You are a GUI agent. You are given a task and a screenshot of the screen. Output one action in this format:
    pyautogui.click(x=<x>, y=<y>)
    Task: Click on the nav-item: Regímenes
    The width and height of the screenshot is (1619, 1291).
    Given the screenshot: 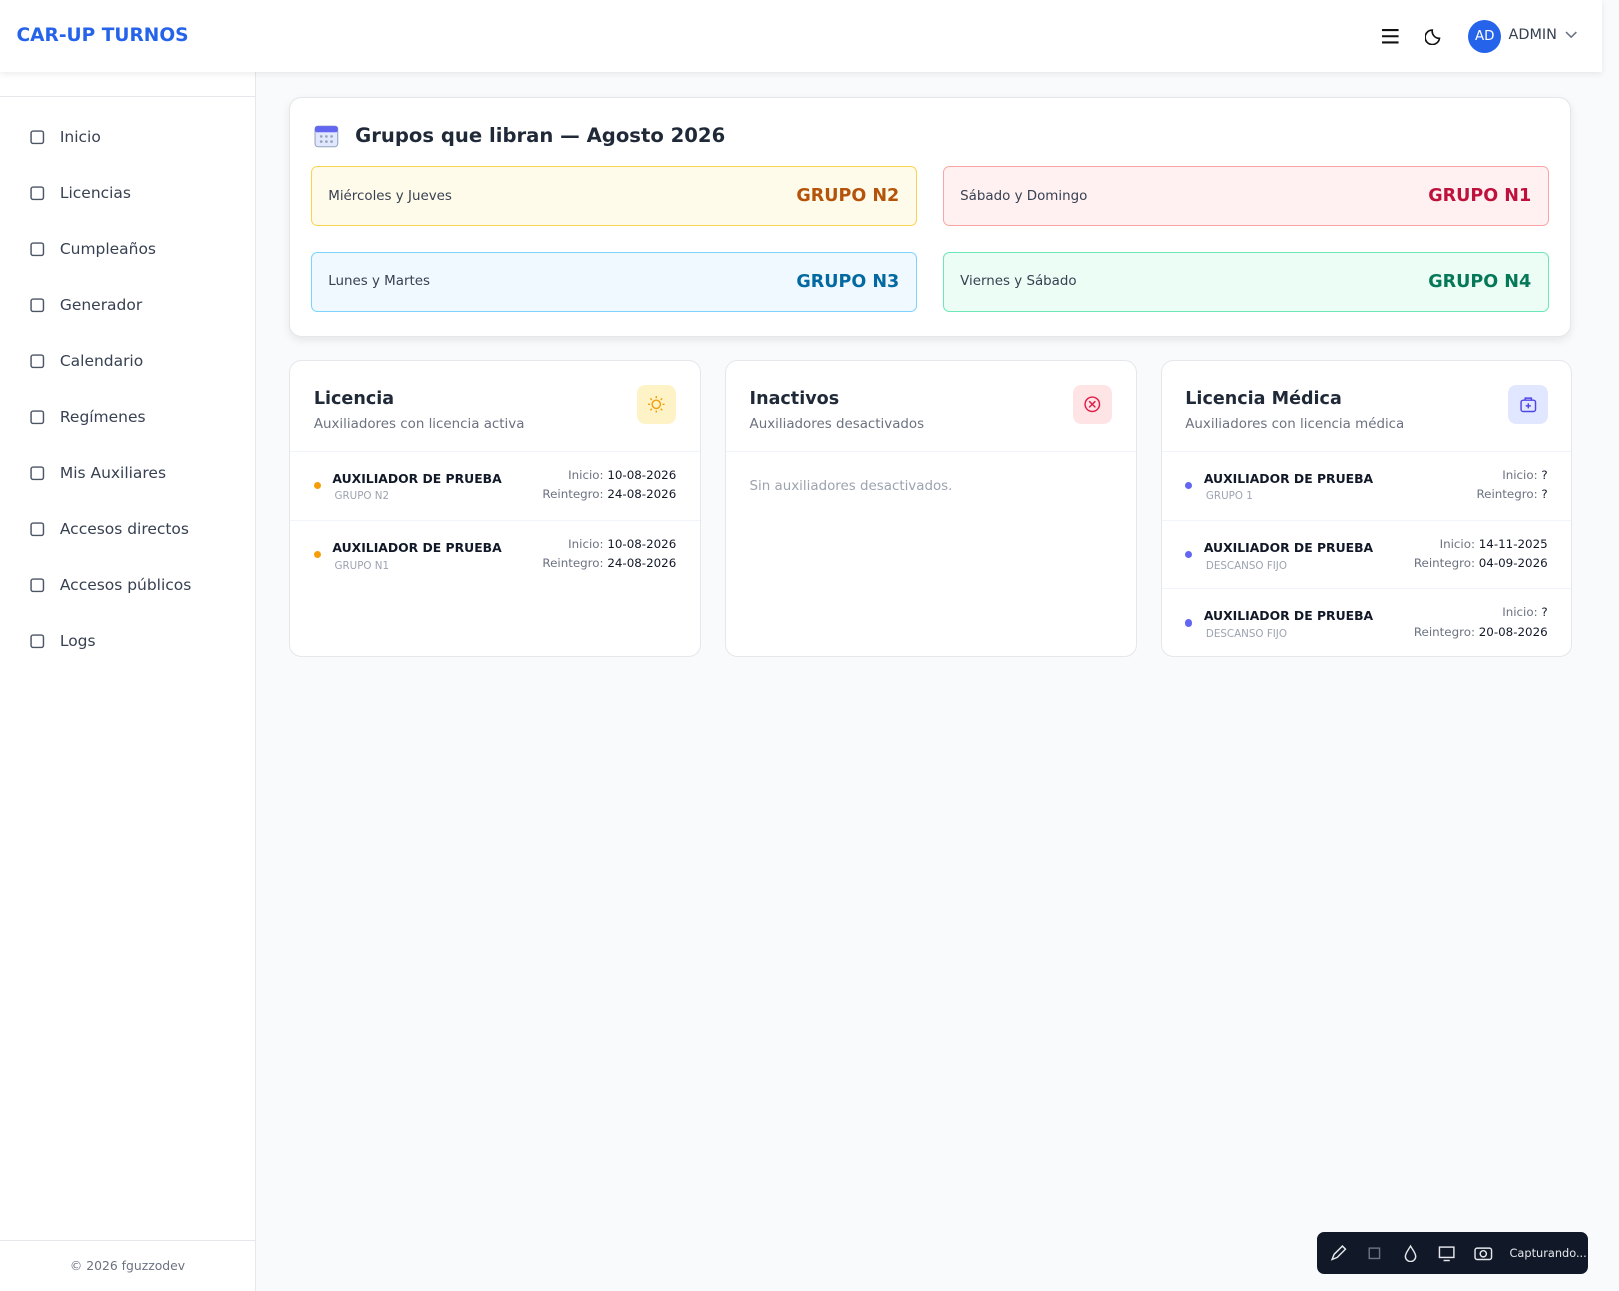 What is the action you would take?
    pyautogui.click(x=87, y=417)
    